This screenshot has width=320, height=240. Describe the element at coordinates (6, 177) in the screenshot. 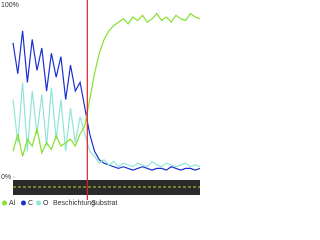

I see `y-tick-label: 0%` at that location.